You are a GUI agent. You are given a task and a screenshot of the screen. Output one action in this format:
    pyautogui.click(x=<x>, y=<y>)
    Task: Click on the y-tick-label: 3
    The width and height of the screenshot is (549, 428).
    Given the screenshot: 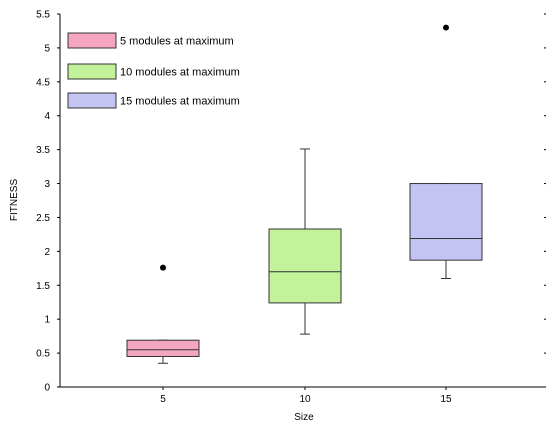 What is the action you would take?
    pyautogui.click(x=47, y=184)
    